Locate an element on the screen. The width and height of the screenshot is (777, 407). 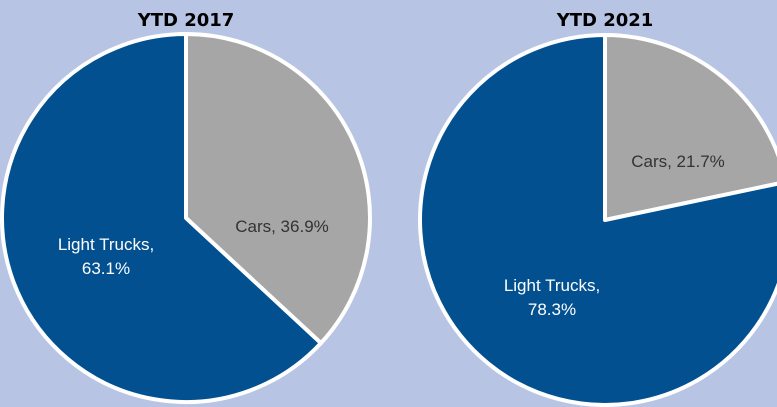
chart-title: YTD 2017 is located at coordinates (186, 20).